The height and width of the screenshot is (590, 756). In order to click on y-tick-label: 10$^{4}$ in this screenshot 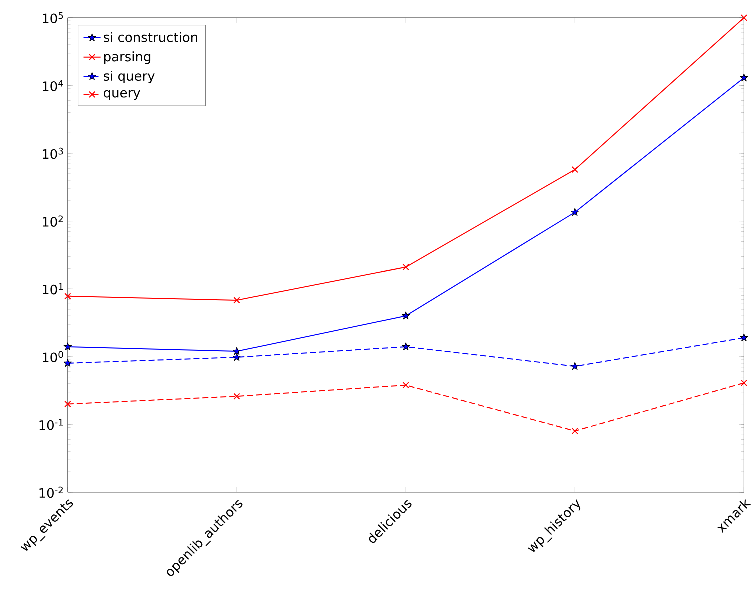, I will do `click(53, 86)`.